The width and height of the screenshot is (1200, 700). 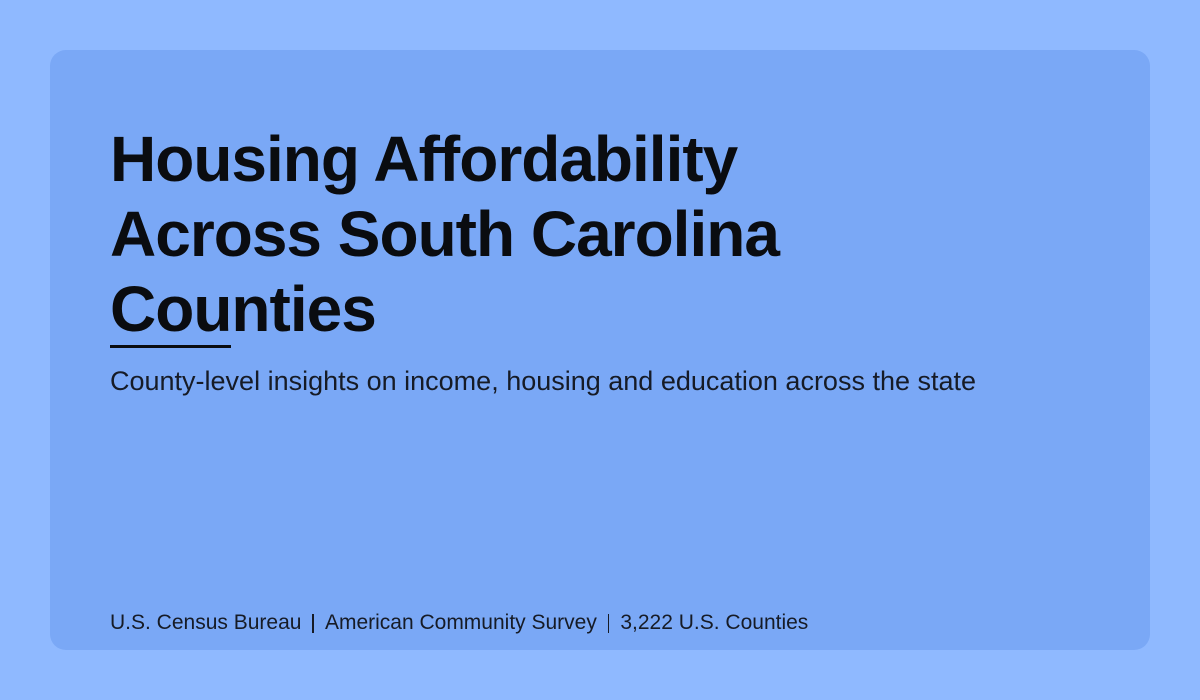 What do you see at coordinates (206, 622) in the screenshot?
I see `footer-item: U.S. Census Bureau` at bounding box center [206, 622].